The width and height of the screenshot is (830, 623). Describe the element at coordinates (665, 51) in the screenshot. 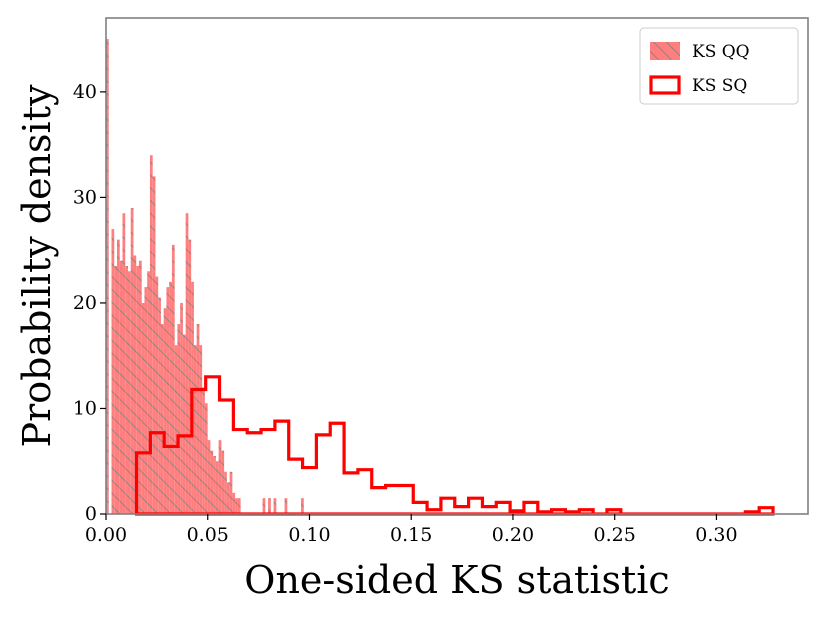

I see `legend-swatch-ks-qq` at that location.